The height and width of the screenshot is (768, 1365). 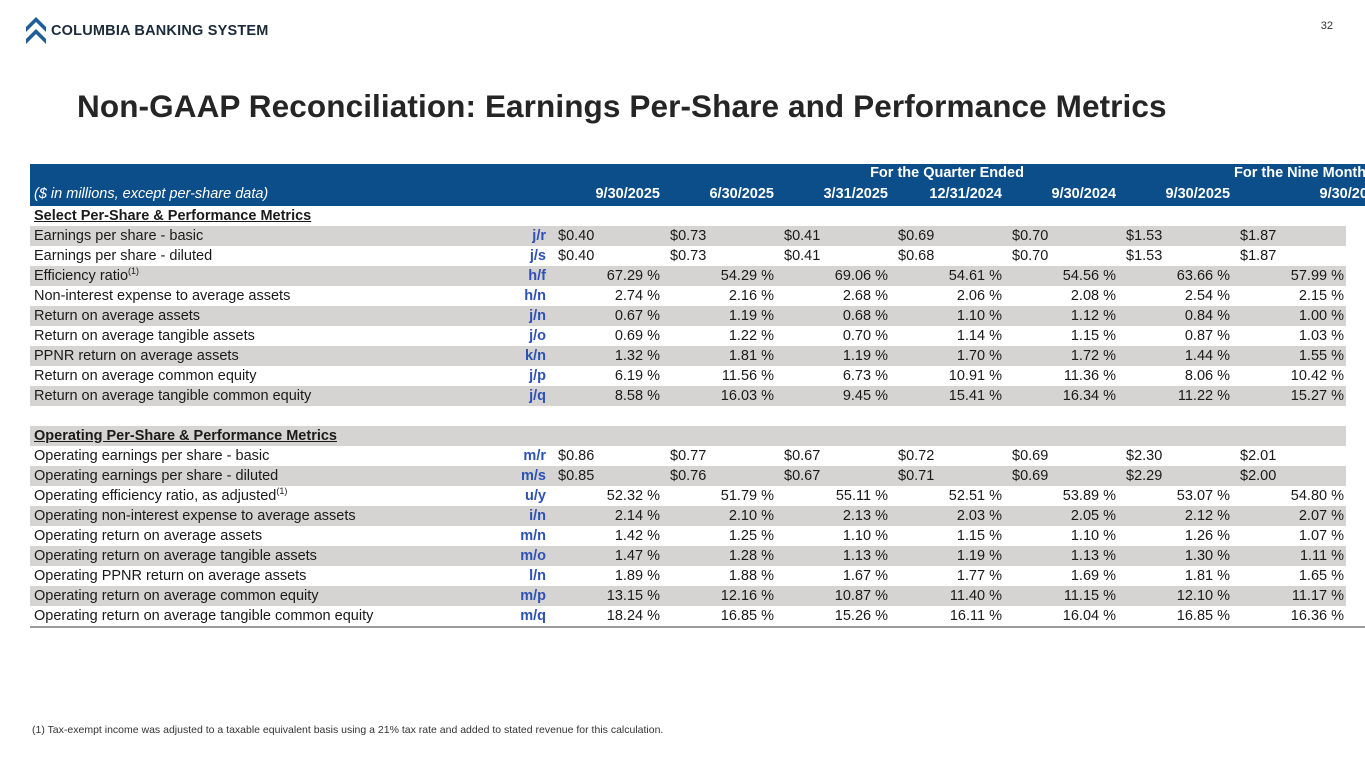 I want to click on table-cell: 1.03 %, so click(x=1321, y=335).